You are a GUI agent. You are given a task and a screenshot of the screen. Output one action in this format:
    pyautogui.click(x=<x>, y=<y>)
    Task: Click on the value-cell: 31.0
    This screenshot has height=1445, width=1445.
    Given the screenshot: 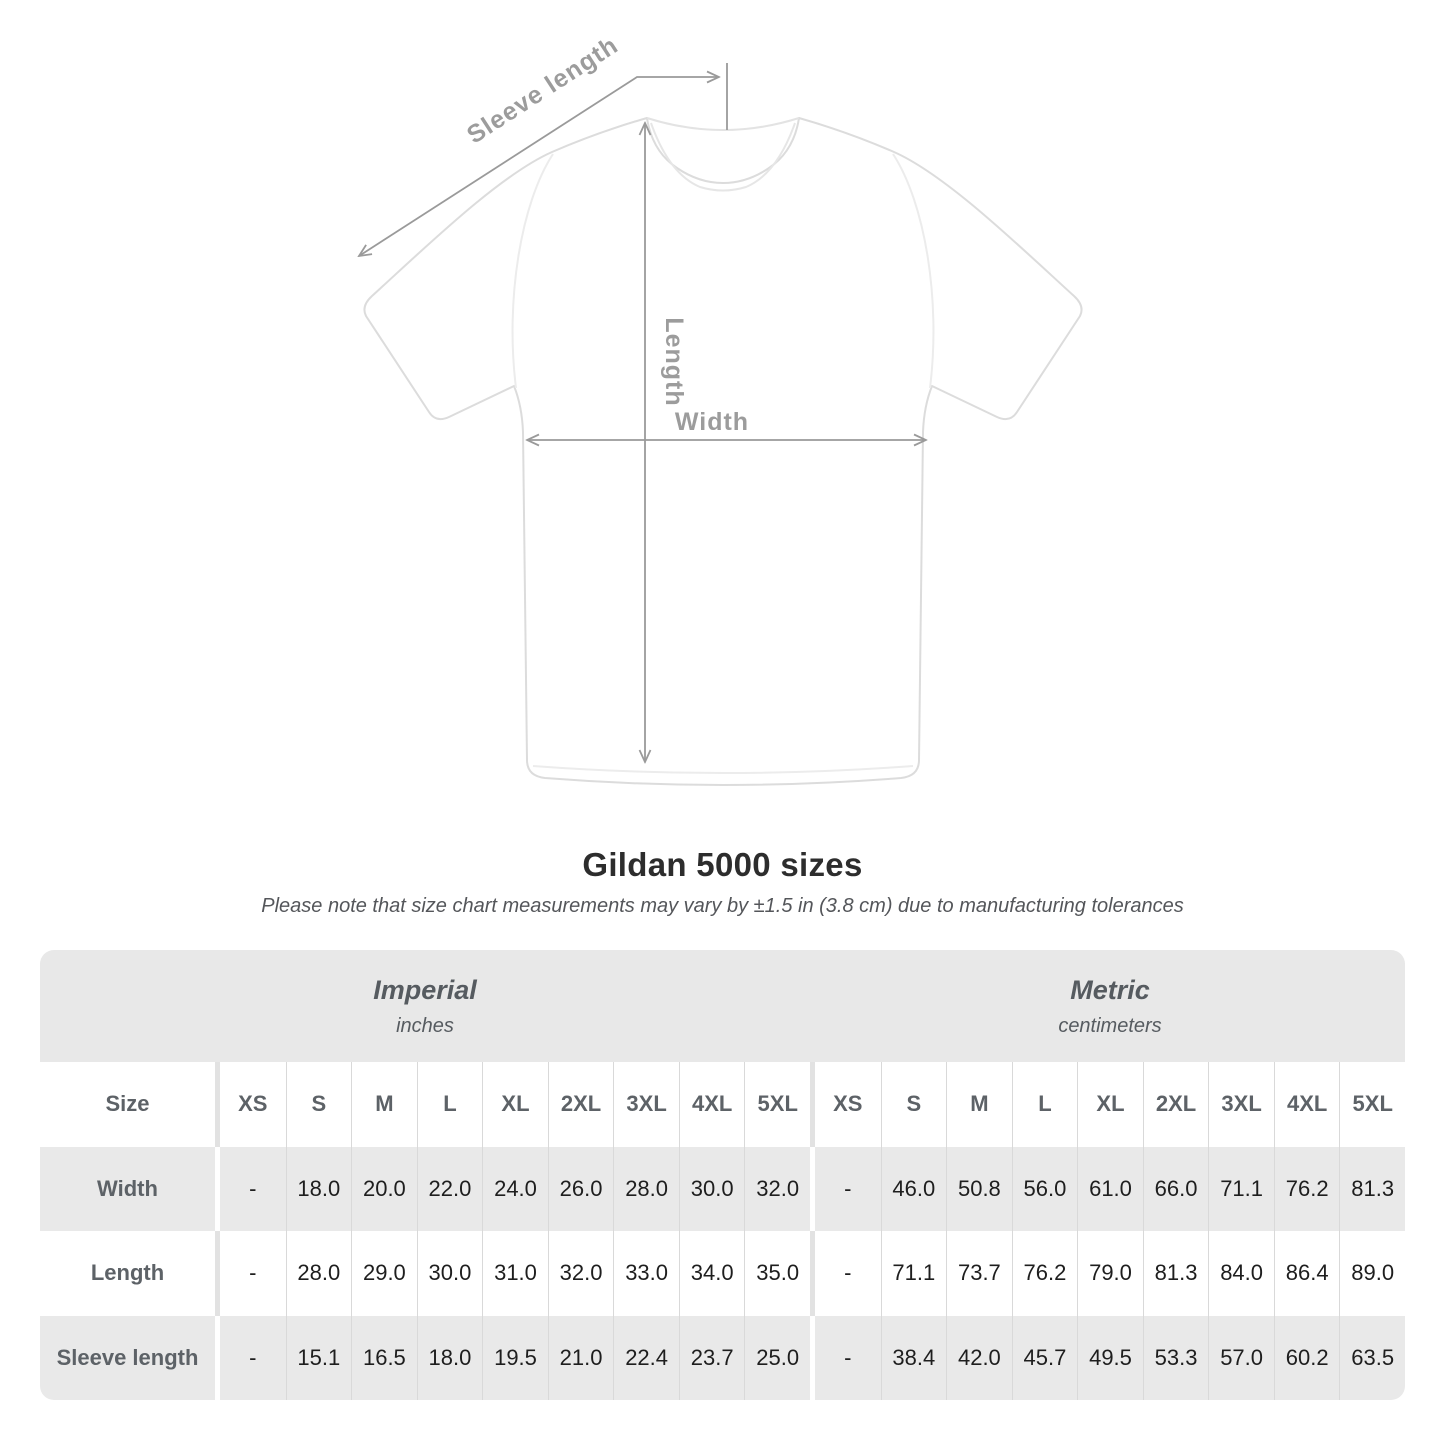 What is the action you would take?
    pyautogui.click(x=515, y=1273)
    